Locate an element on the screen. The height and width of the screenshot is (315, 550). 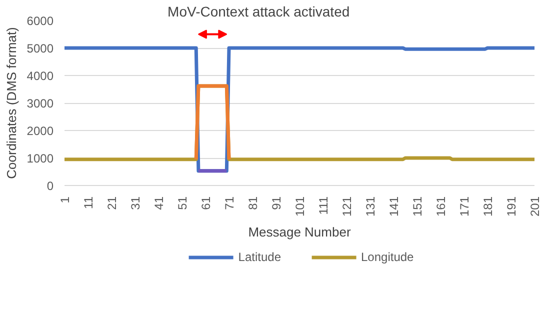
x-tick-label: 41 is located at coordinates (159, 203).